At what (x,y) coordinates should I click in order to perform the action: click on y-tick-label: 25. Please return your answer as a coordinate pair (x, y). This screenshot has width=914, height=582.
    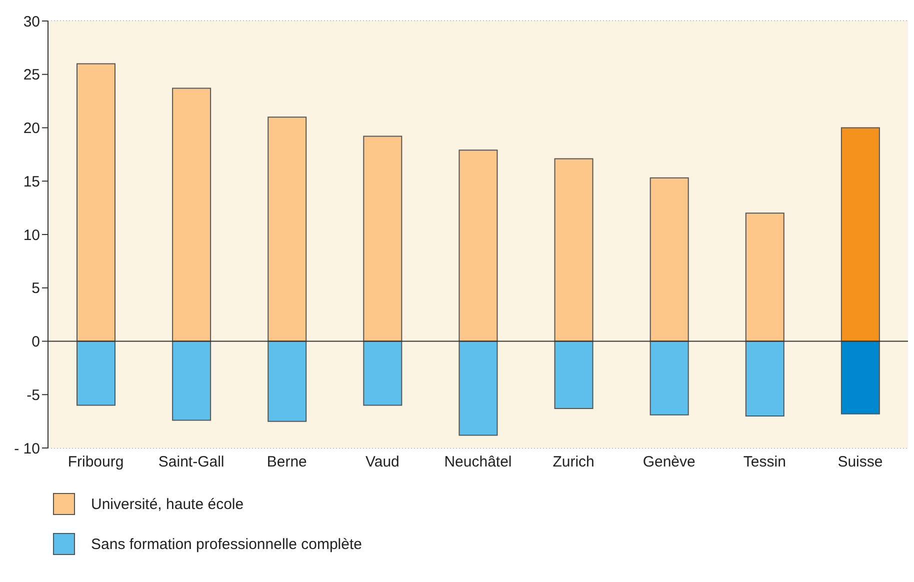
    Looking at the image, I should click on (31, 75).